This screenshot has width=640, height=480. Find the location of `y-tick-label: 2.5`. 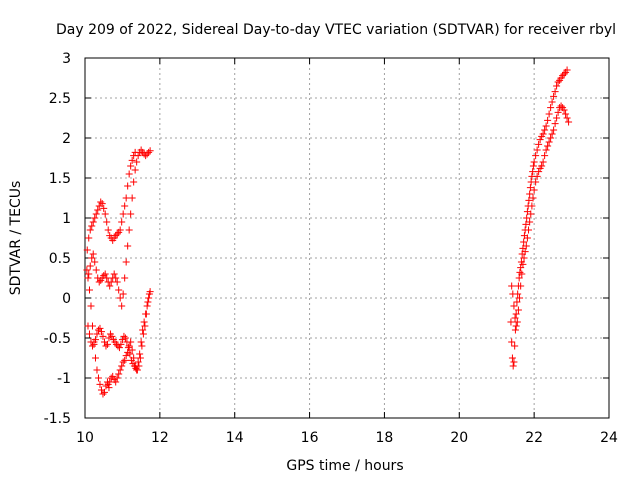

y-tick-label: 2.5 is located at coordinates (60, 99).